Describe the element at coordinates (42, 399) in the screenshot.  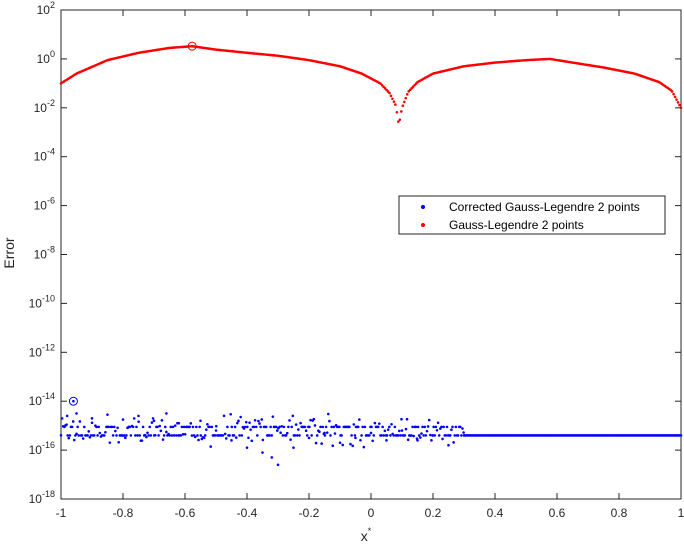
I see `y-tick-label: 10⁻¹⁴` at that location.